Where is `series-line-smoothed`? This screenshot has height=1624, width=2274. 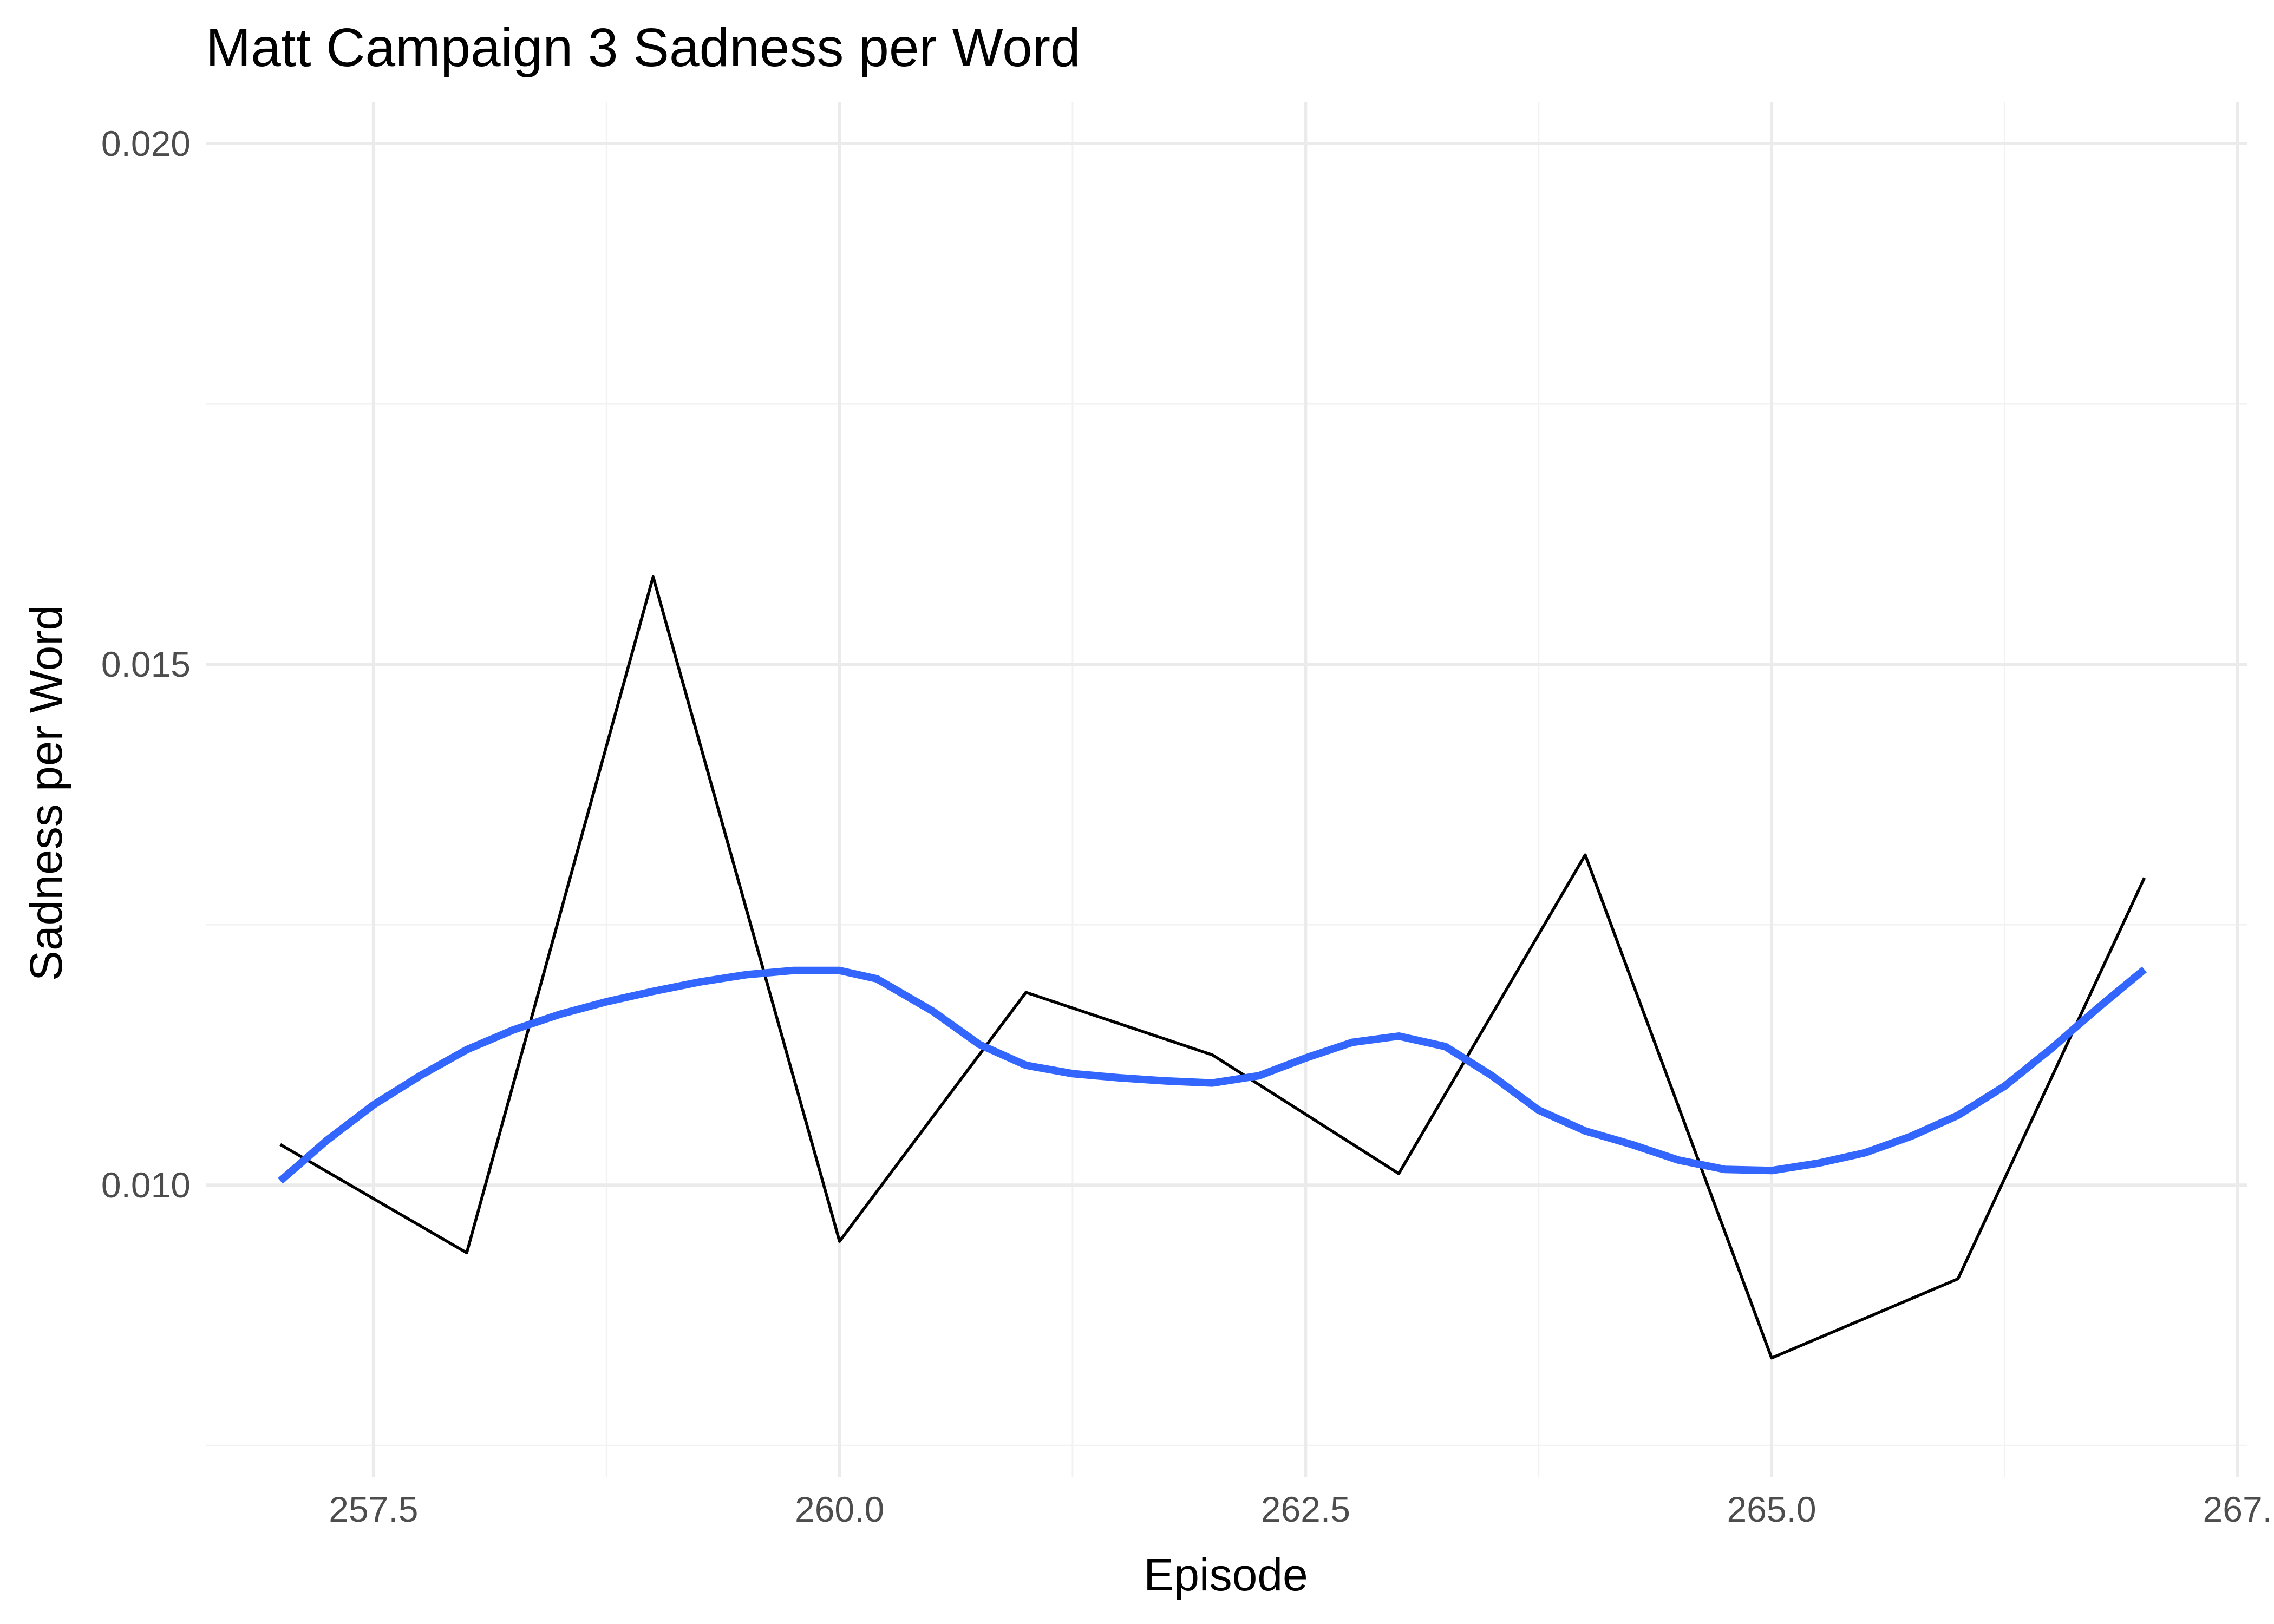 series-line-smoothed is located at coordinates (1212, 1075).